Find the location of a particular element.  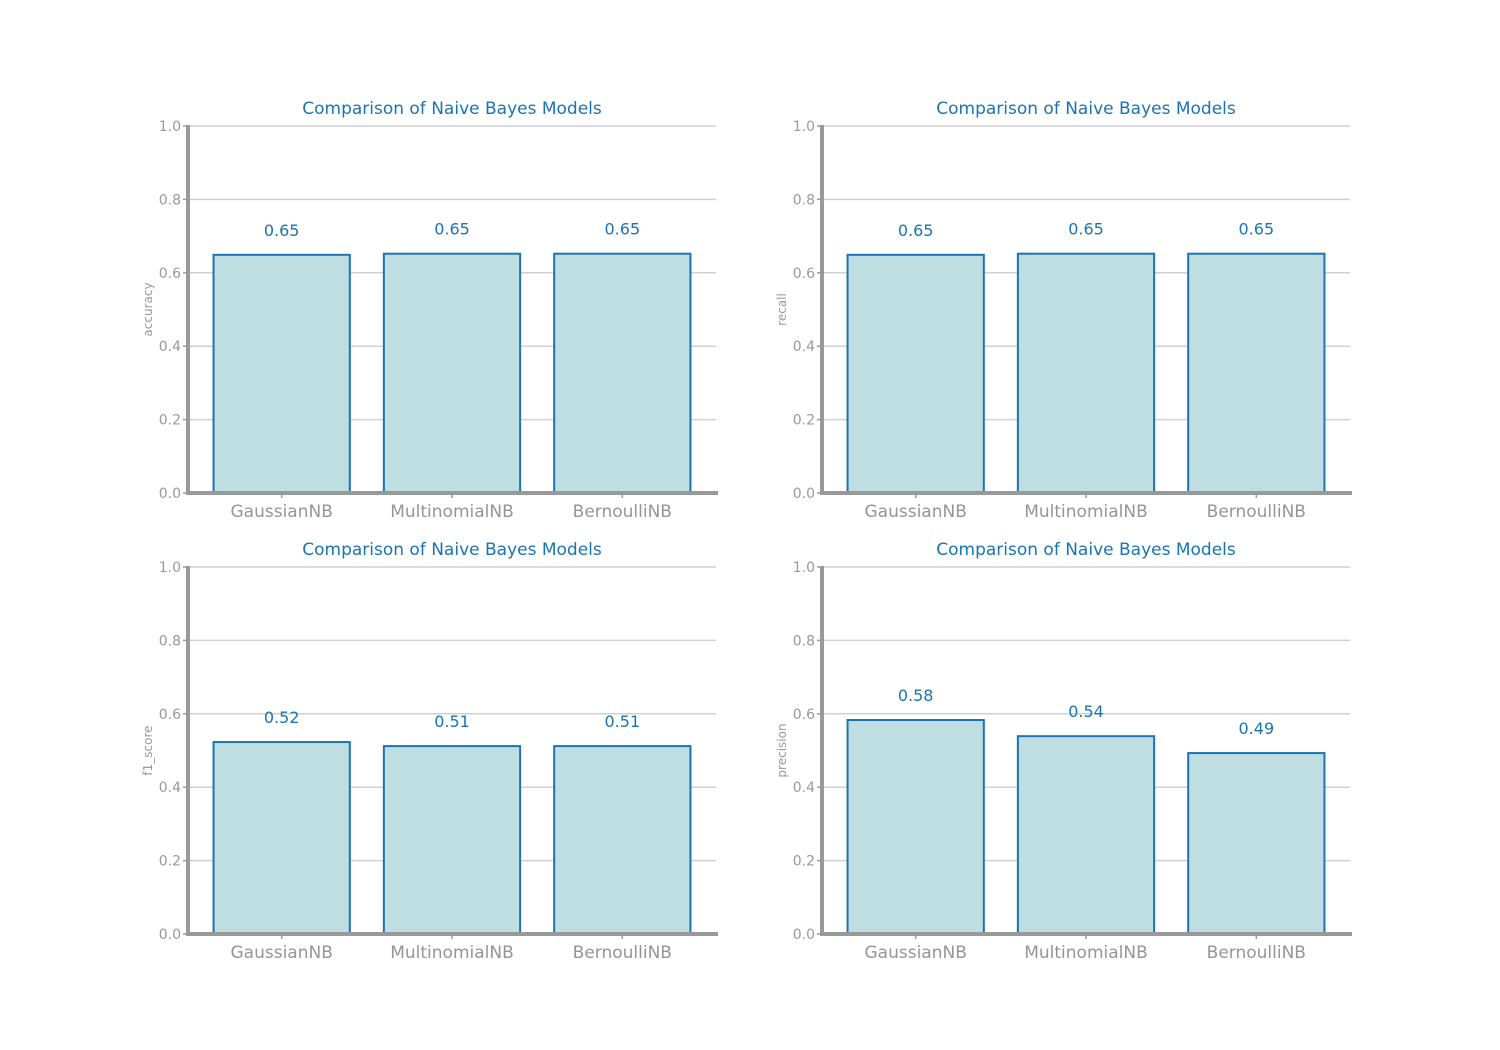

value-label: 0.52 is located at coordinates (282, 717).